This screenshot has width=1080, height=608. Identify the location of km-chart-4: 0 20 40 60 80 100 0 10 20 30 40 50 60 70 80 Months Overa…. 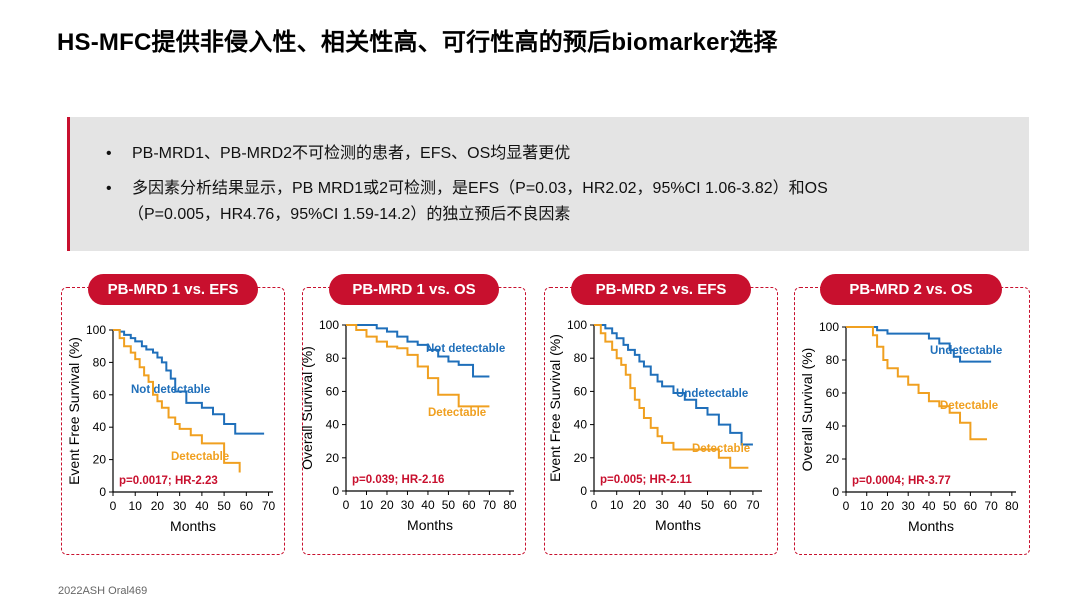
(909, 427).